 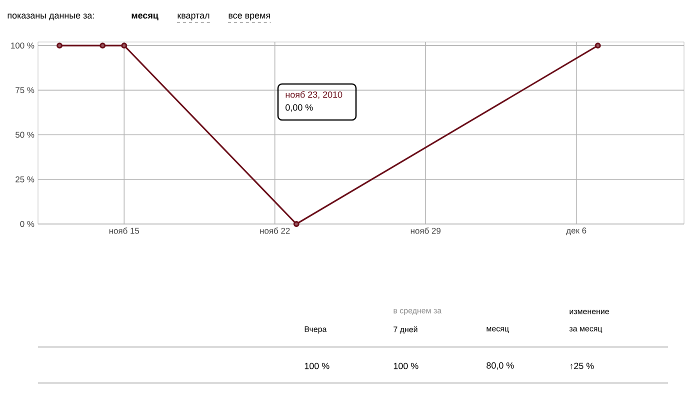 I want to click on text: все время, so click(x=249, y=17).